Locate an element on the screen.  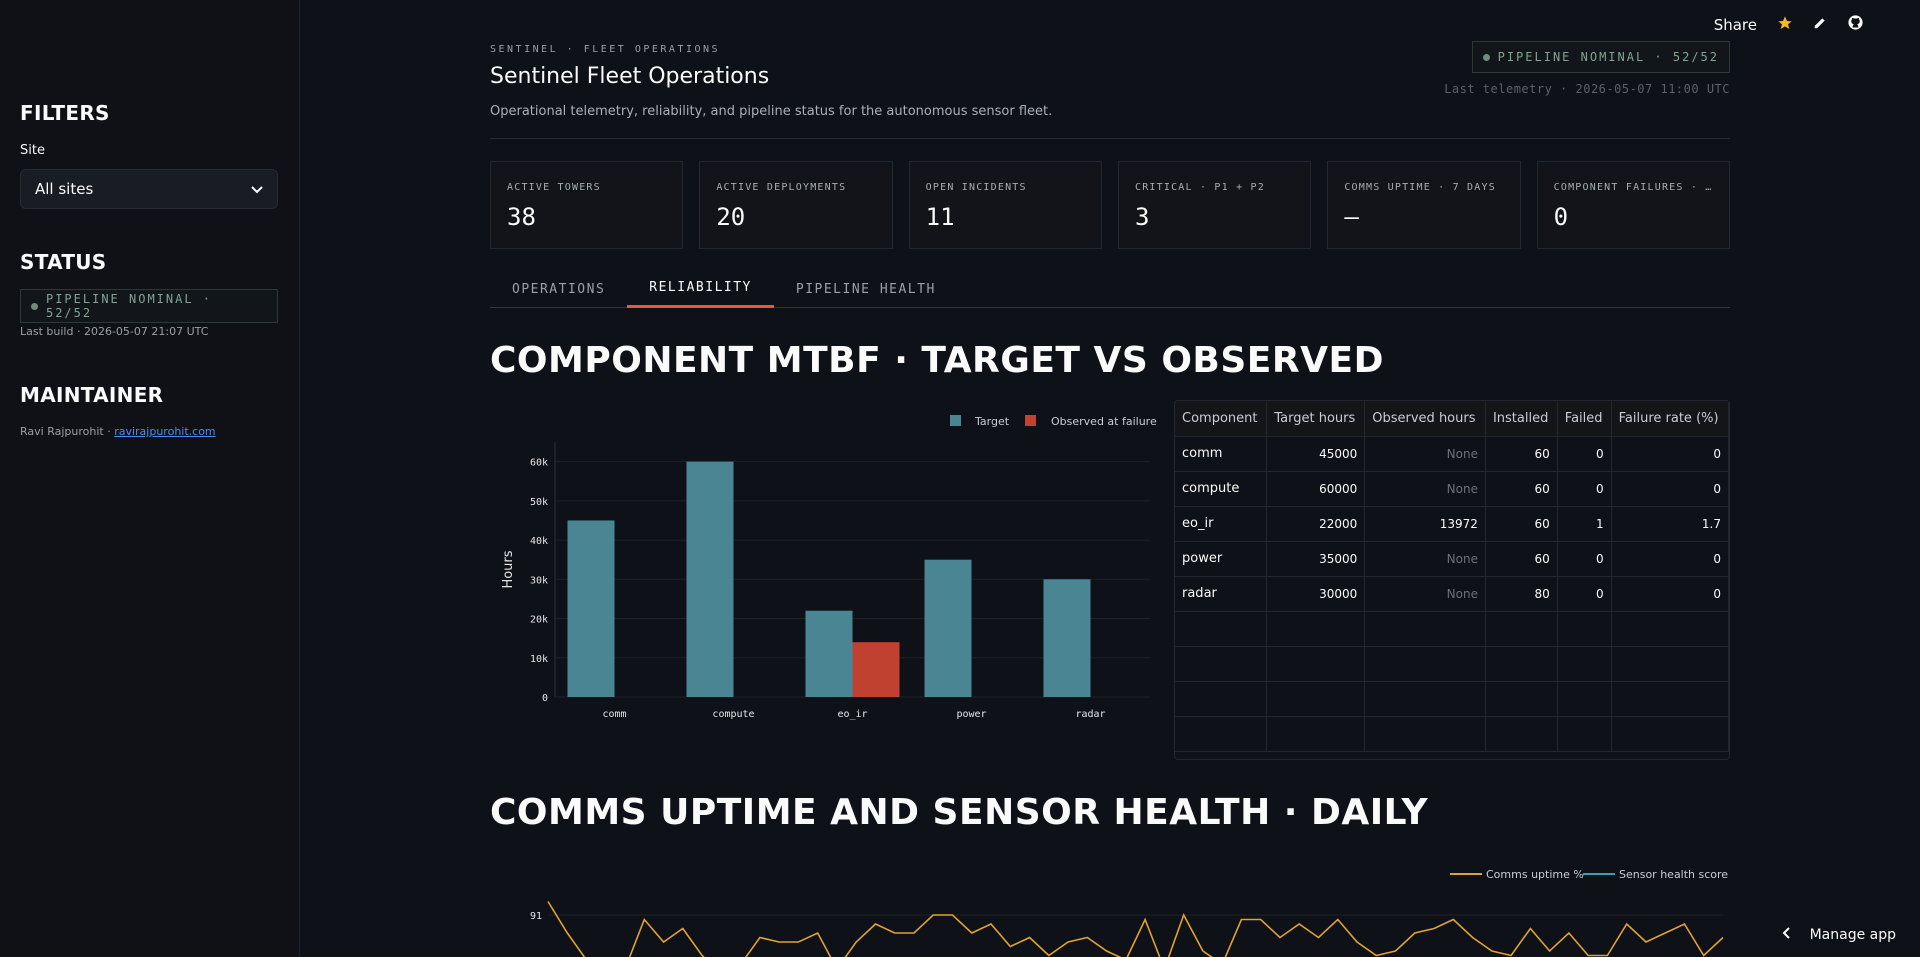
maintainer-link: ravirajpurohit.com is located at coordinates (165, 431).